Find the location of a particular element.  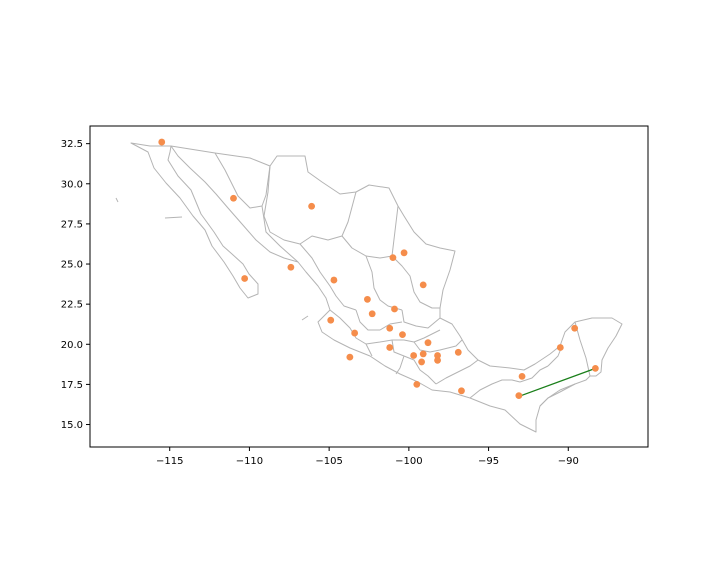

x-tick-label: −95 is located at coordinates (488, 461).